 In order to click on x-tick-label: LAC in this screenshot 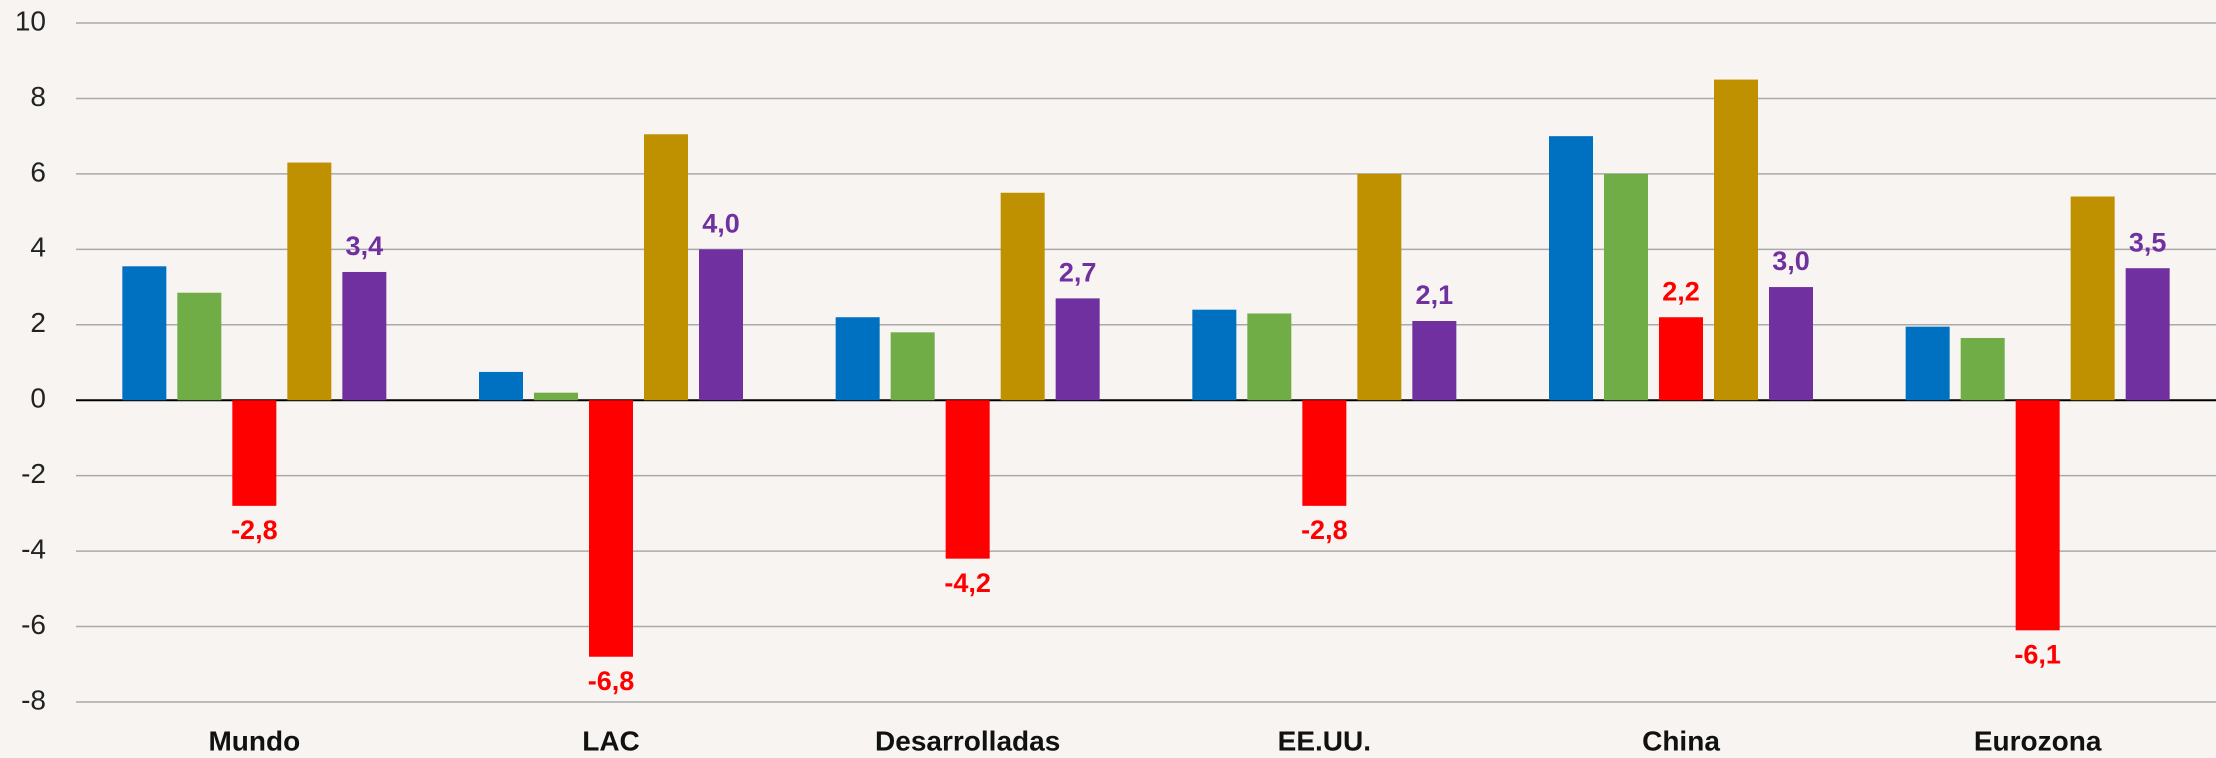, I will do `click(611, 740)`.